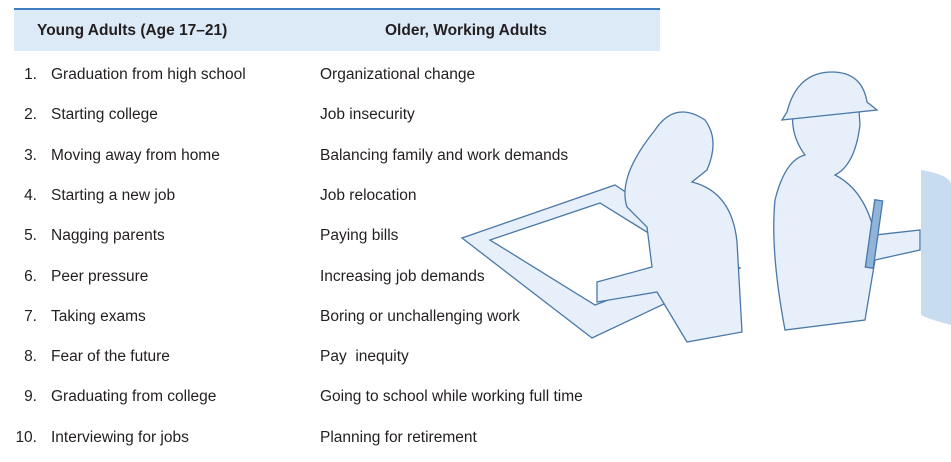  Describe the element at coordinates (110, 357) in the screenshot. I see `young-stressor: Fear of the future` at that location.